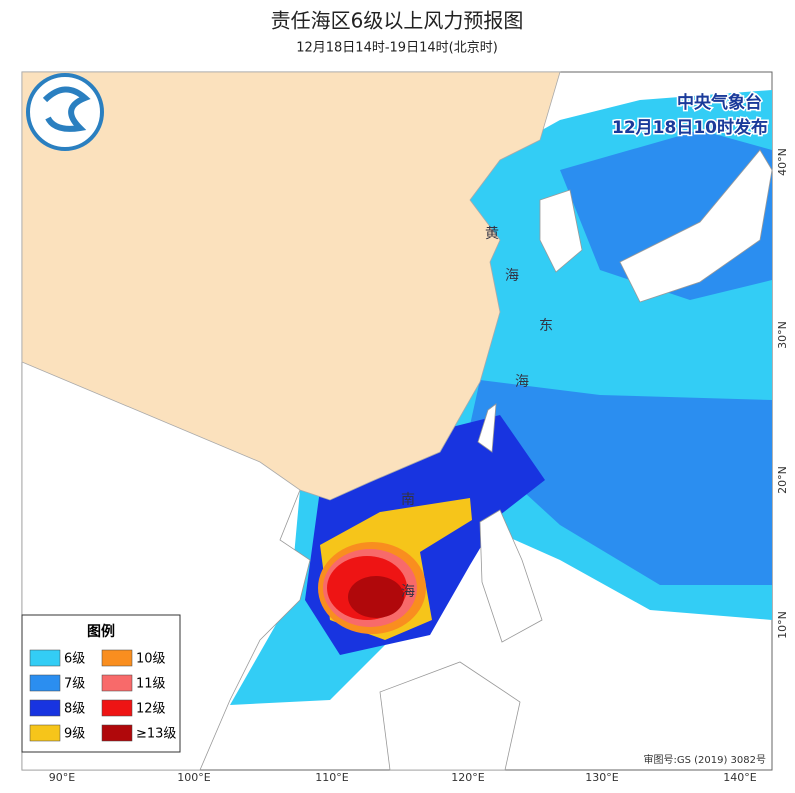 The width and height of the screenshot is (795, 793). I want to click on logo, so click(65, 112).